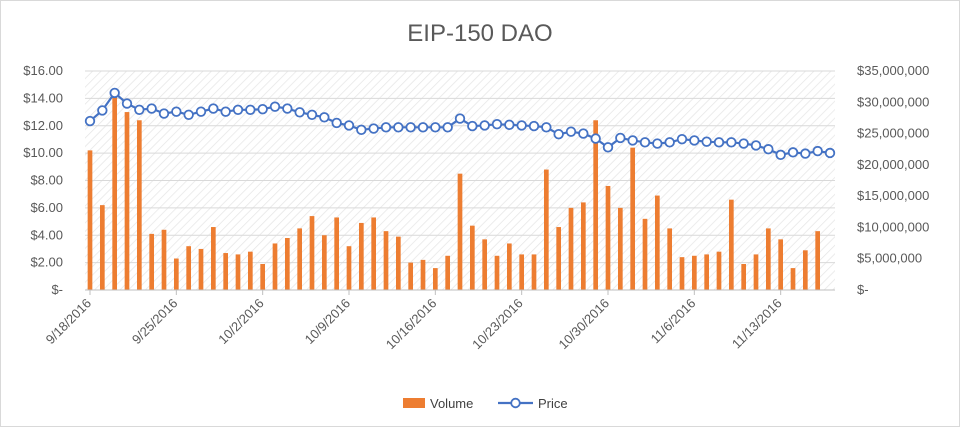 This screenshot has height=427, width=960. Describe the element at coordinates (57, 289) in the screenshot. I see `left-axis-tick-label: $-` at that location.